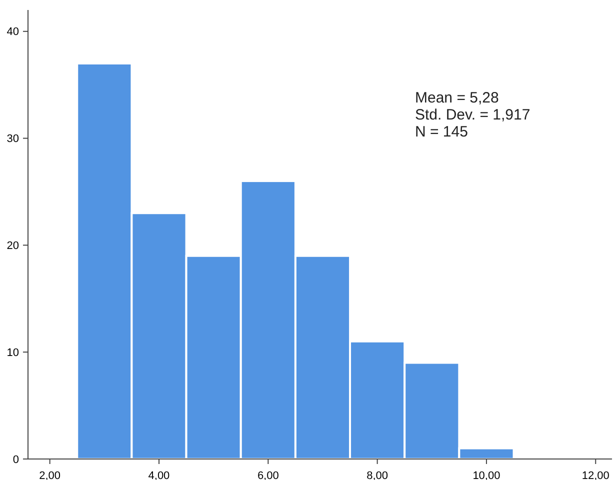 The width and height of the screenshot is (613, 480). What do you see at coordinates (12, 352) in the screenshot?
I see `y-tick-label: 10` at bounding box center [12, 352].